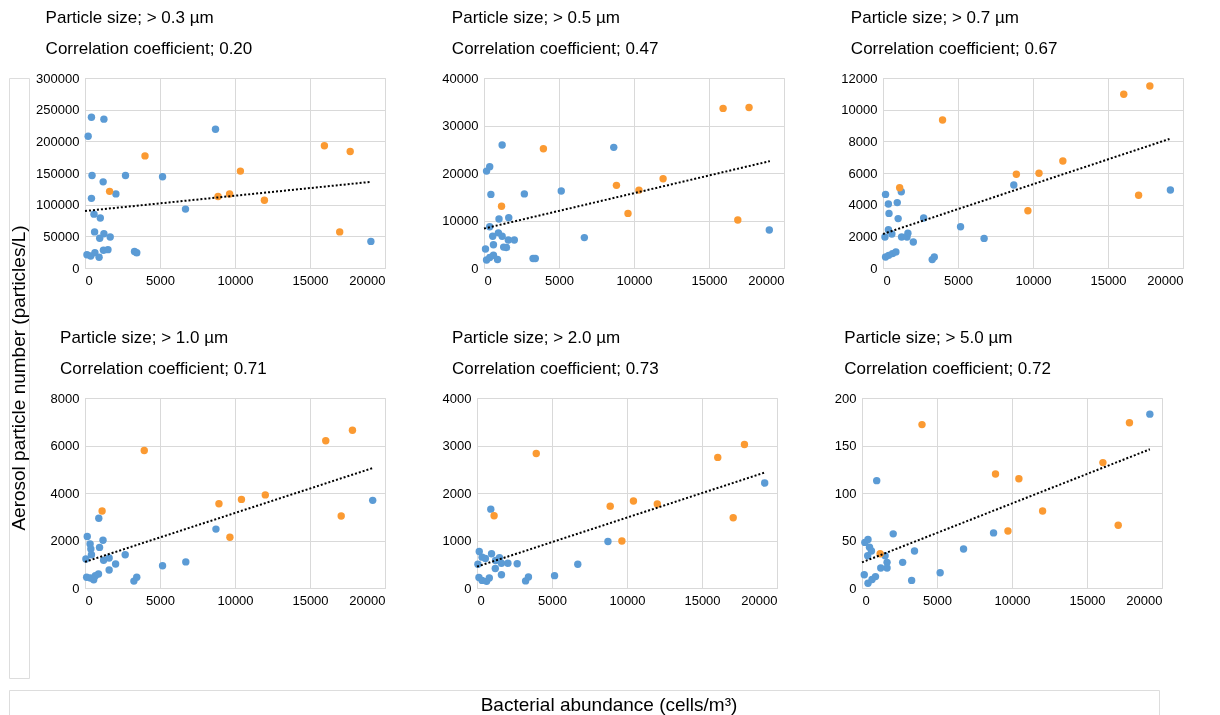  I want to click on x-axis-title: Bacterial abundance (cells/m³), so click(609, 704).